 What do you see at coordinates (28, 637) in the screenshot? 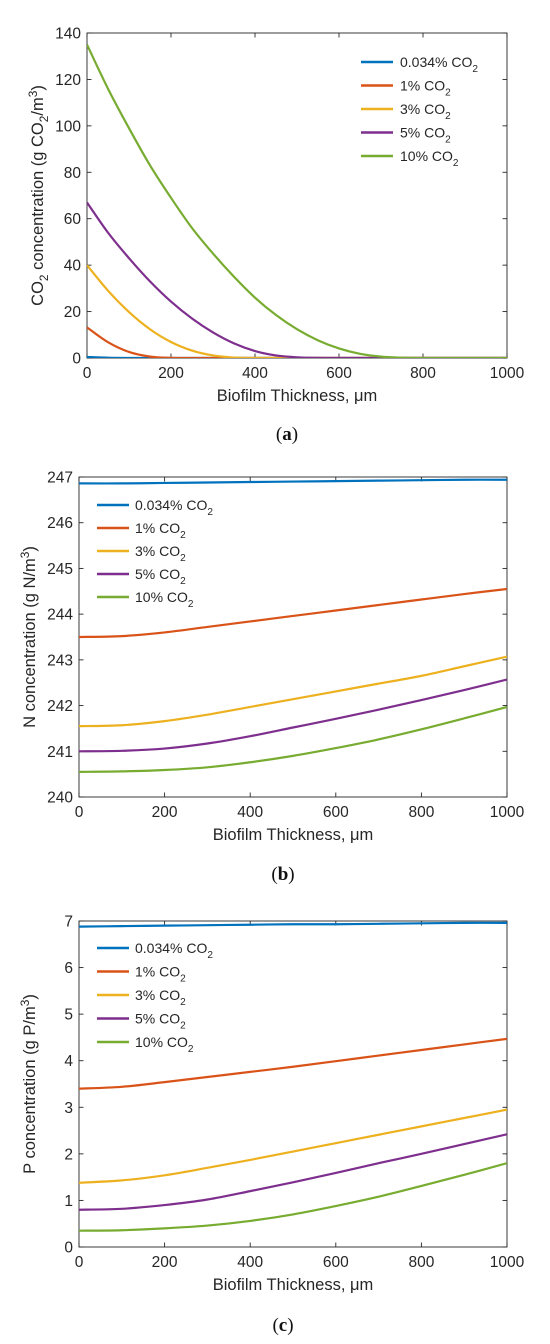
I see `y-axis-label: N concentration (g N/m3)` at bounding box center [28, 637].